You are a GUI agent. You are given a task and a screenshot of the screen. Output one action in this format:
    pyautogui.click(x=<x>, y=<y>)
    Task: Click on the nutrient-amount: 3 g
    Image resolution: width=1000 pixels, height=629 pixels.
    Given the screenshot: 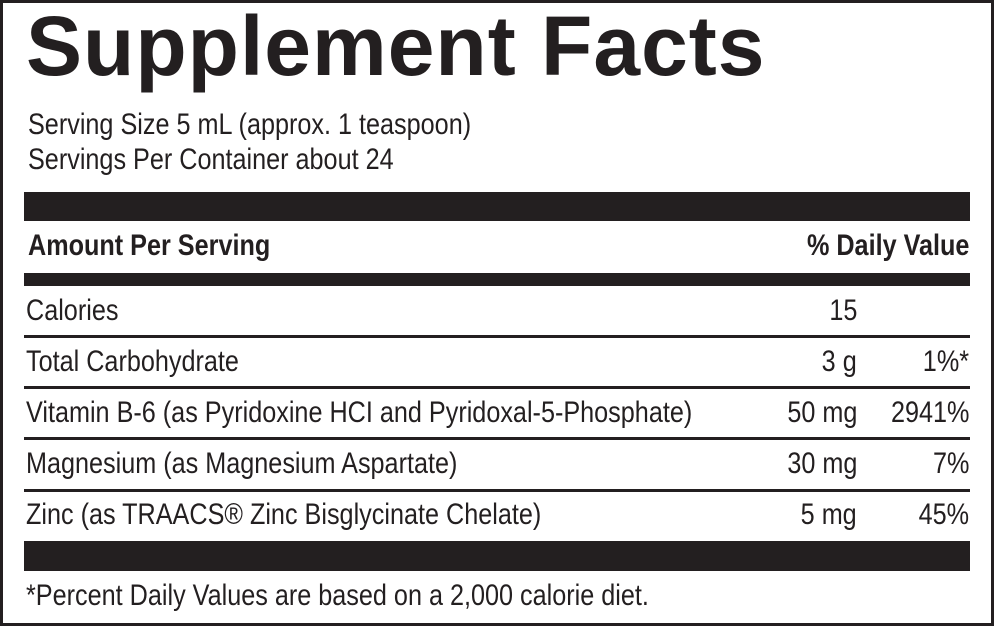 What is the action you would take?
    pyautogui.click(x=839, y=361)
    